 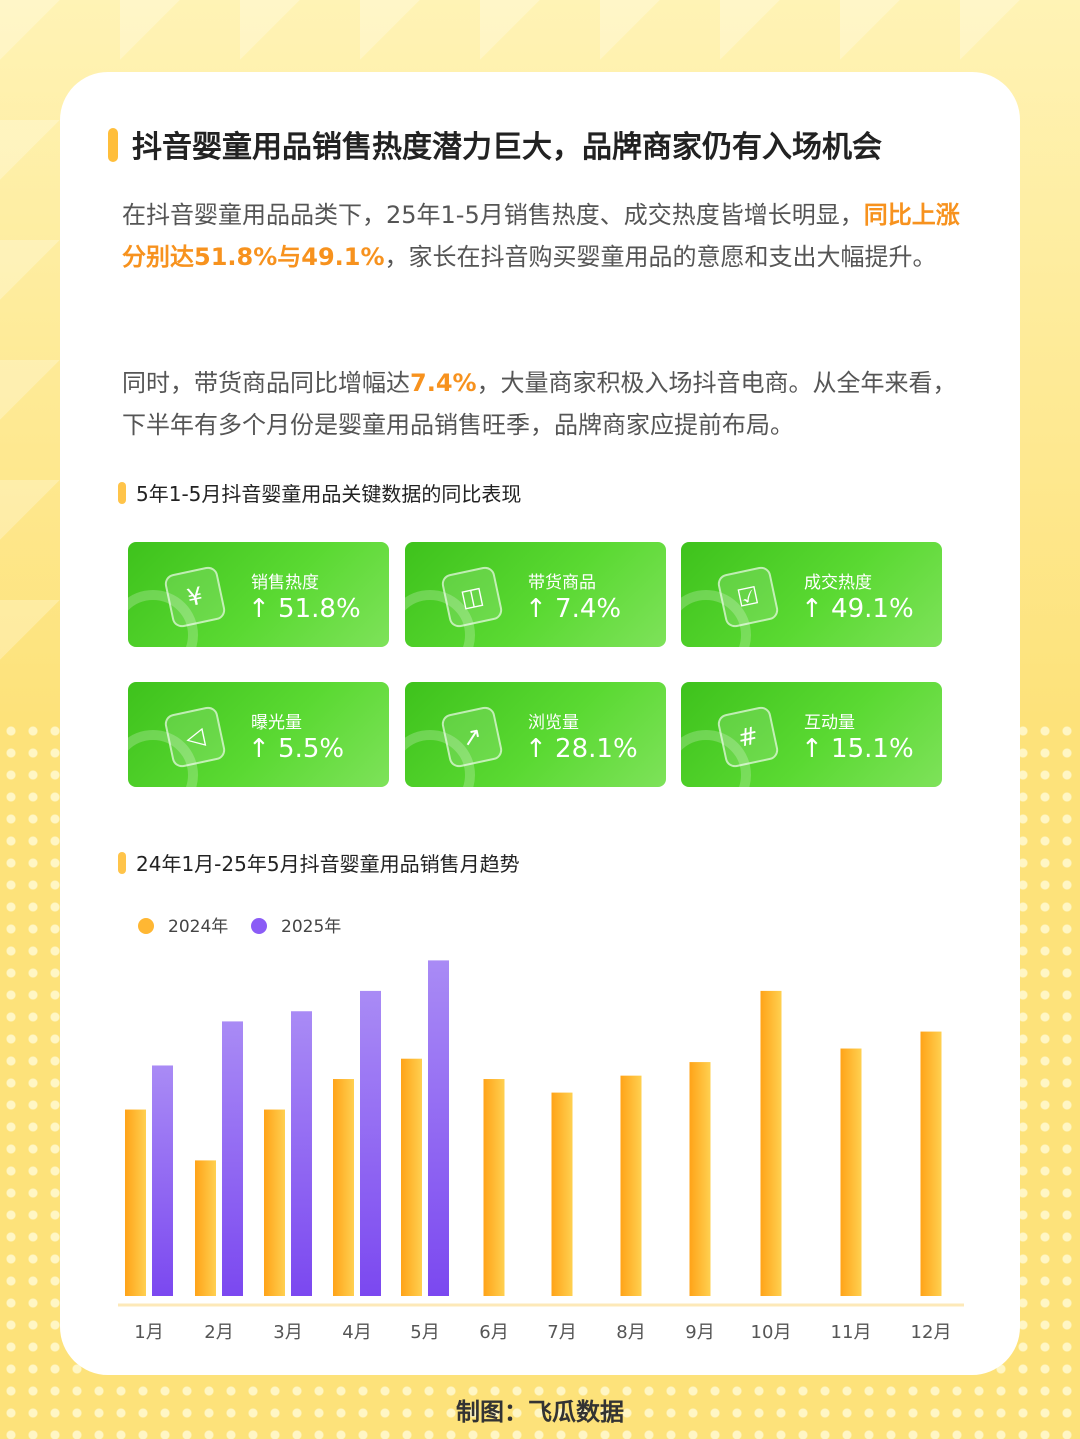 I want to click on page-title: 抖音婴童用品销售热度潜力巨大，品牌商家仍有入场机会, so click(x=507, y=147).